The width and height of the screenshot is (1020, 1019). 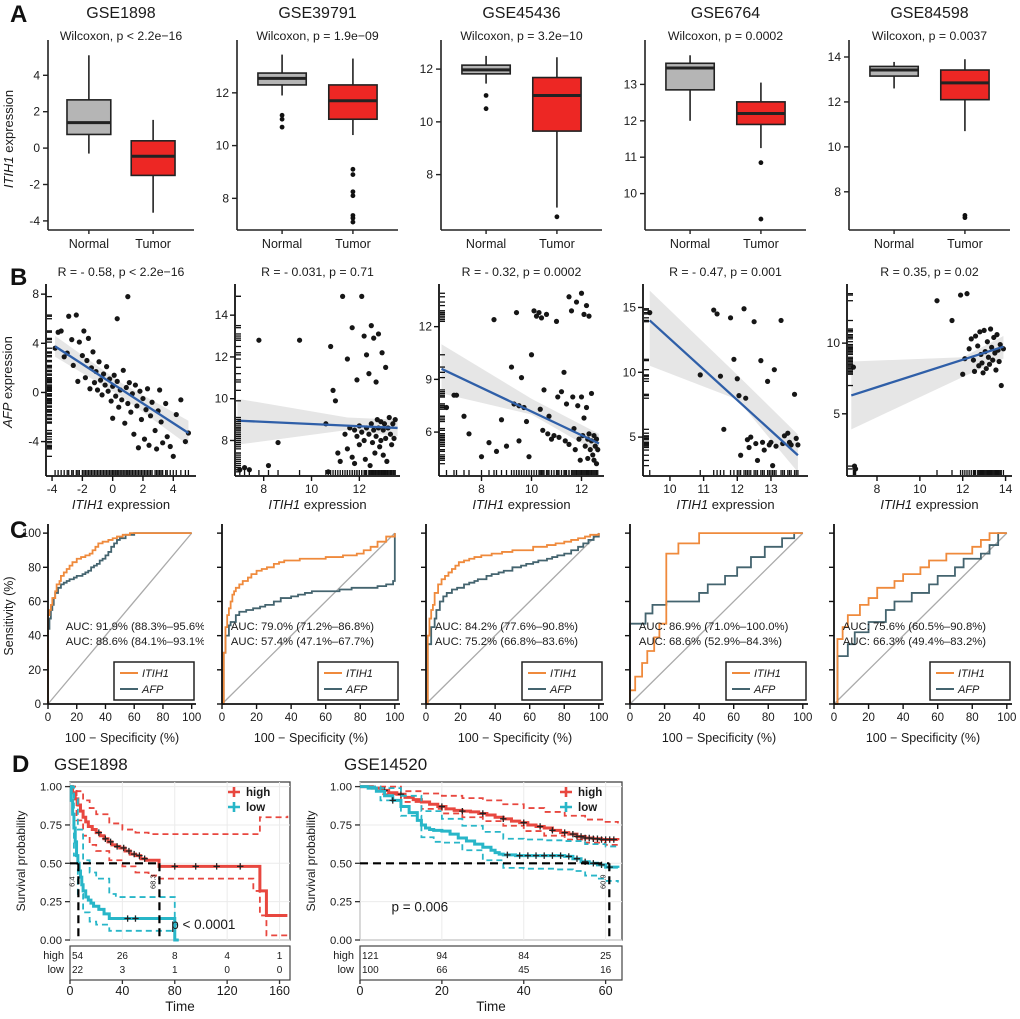 What do you see at coordinates (481, 489) in the screenshot?
I see `x-tick-label: 8` at bounding box center [481, 489].